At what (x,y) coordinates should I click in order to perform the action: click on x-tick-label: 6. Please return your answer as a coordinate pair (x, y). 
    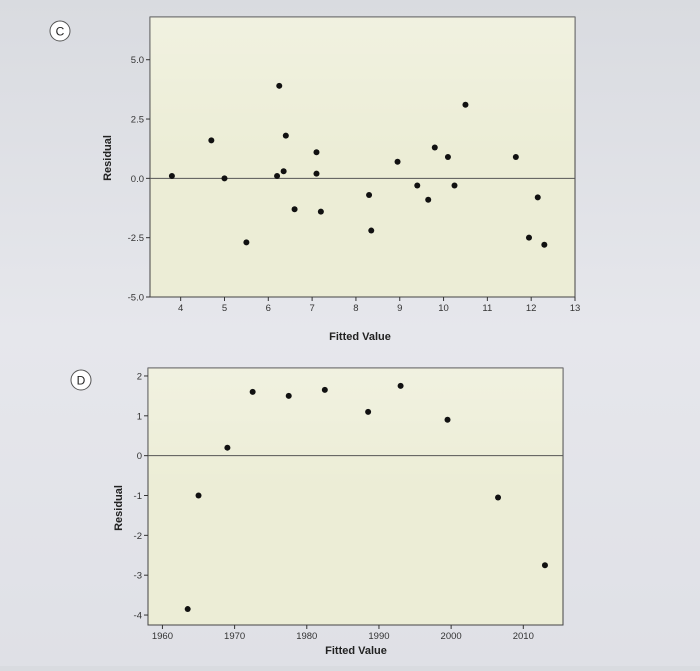
    Looking at the image, I should click on (268, 308).